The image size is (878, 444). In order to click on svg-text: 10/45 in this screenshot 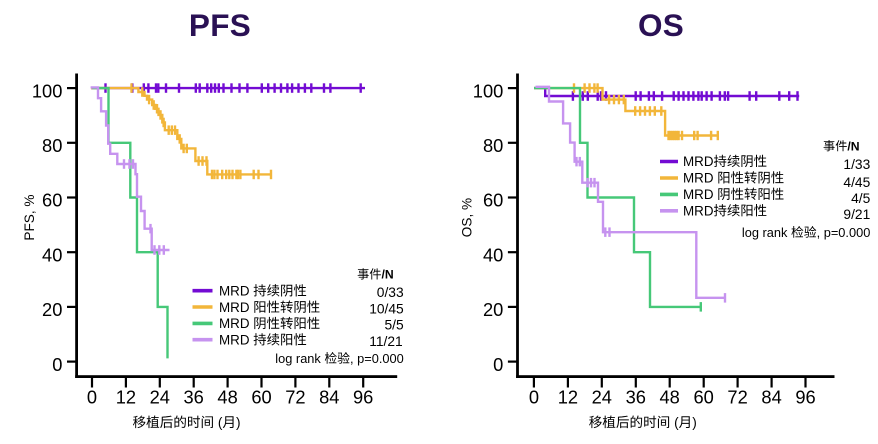, I will do `click(386, 308)`.